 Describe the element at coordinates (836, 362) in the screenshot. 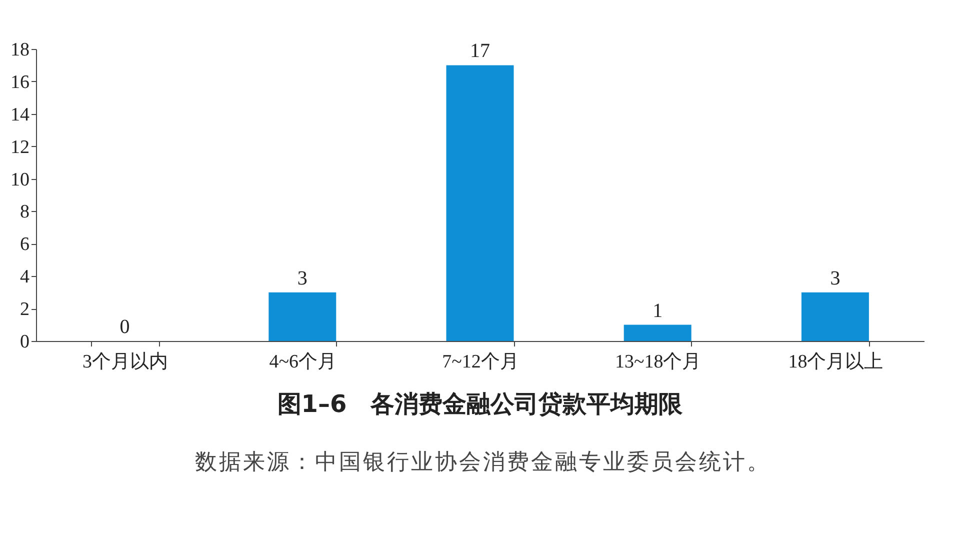

I see `x-tick-label: 18个月以上` at that location.